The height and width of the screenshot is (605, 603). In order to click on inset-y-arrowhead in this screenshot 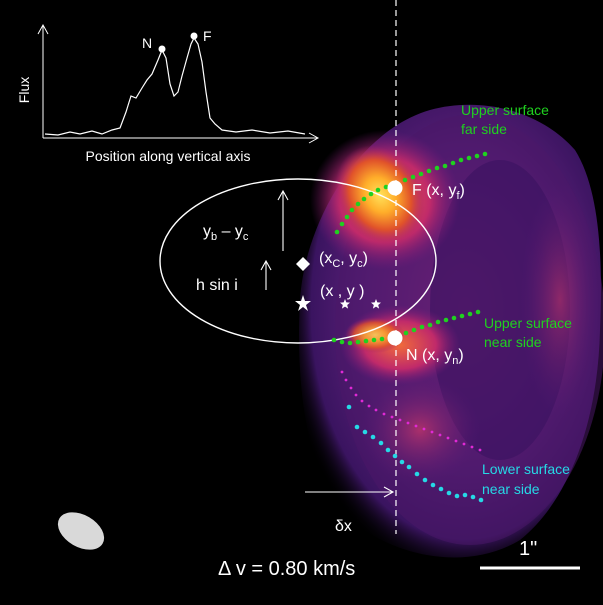, I will do `click(43, 29)`.